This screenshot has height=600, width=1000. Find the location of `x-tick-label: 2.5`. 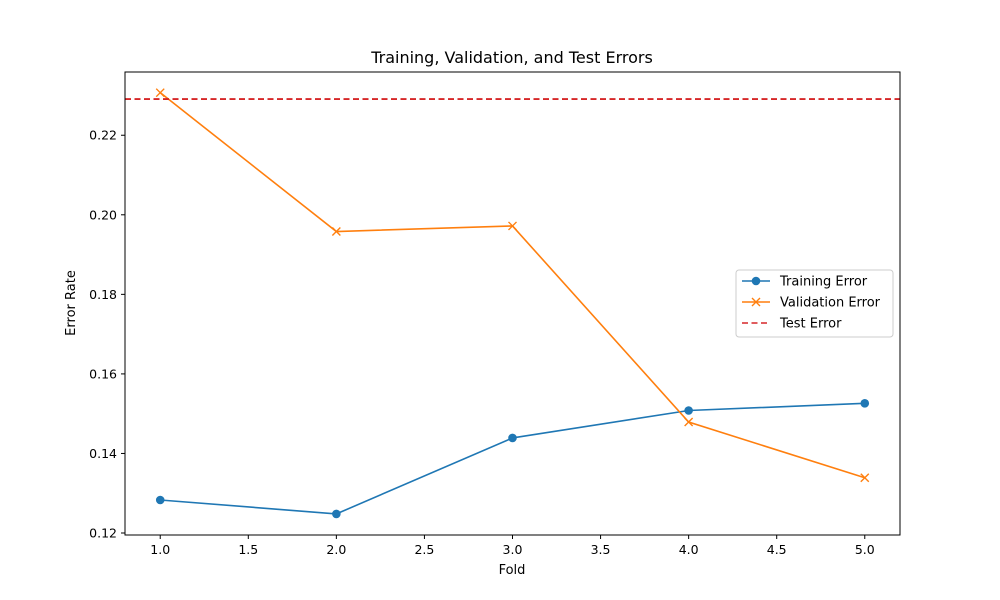

x-tick-label: 2.5 is located at coordinates (424, 549).